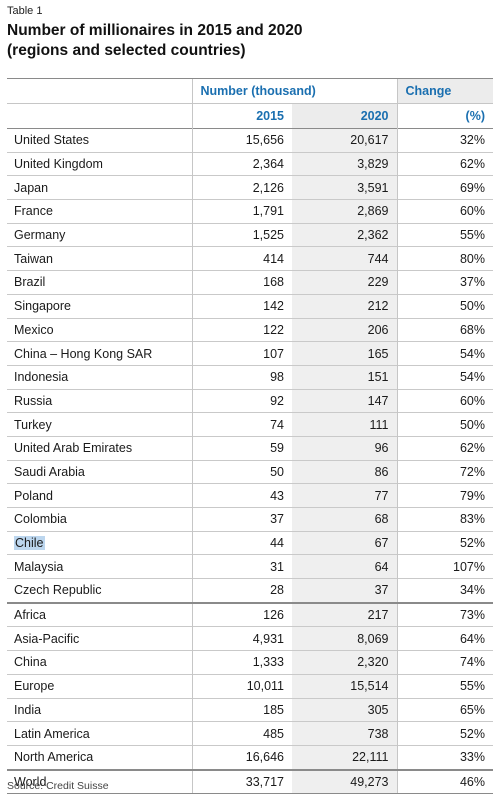 The image size is (500, 800). I want to click on row-2020-cell: 49,273, so click(344, 781).